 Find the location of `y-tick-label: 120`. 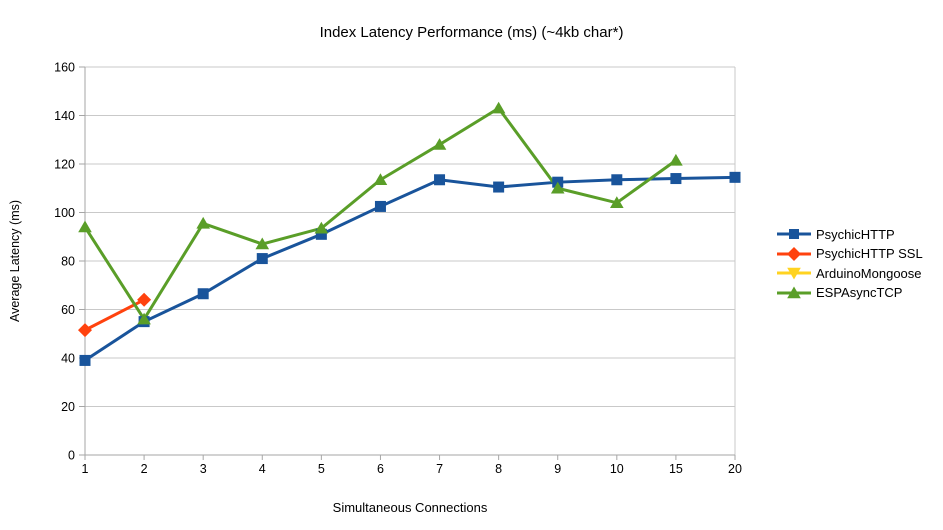

y-tick-label: 120 is located at coordinates (64, 165).